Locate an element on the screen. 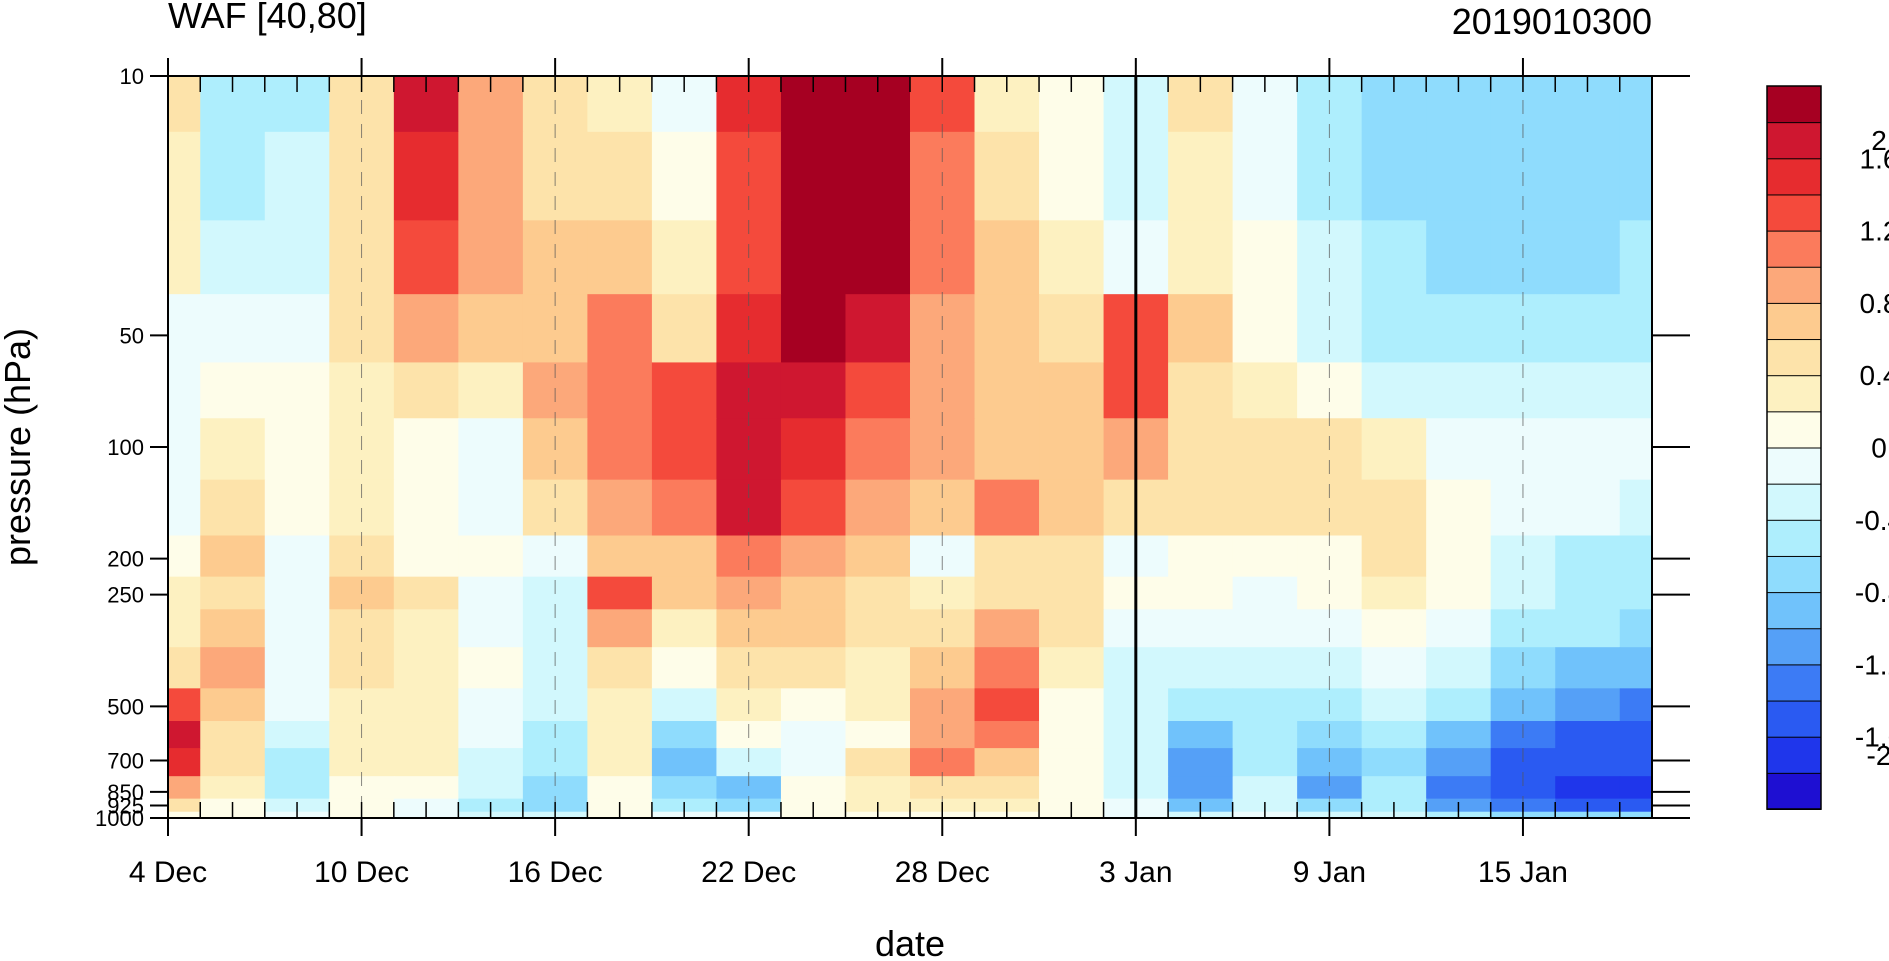 The width and height of the screenshot is (1889, 961). colorbar-label: 0.4 is located at coordinates (1874, 375).